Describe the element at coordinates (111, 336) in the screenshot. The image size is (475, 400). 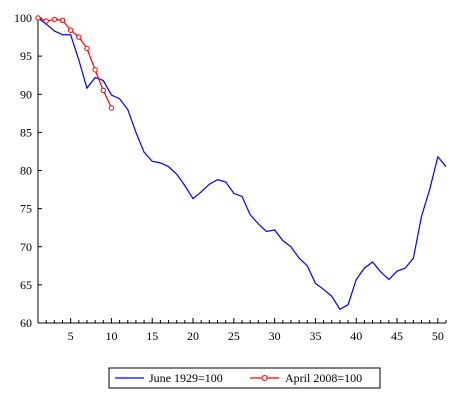
I see `x-tick-label: 10` at that location.